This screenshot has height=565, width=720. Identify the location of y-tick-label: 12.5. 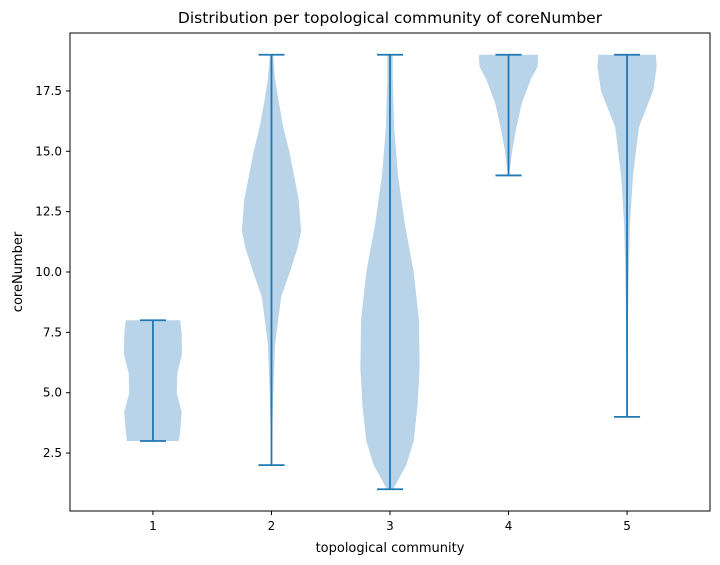
(48, 212).